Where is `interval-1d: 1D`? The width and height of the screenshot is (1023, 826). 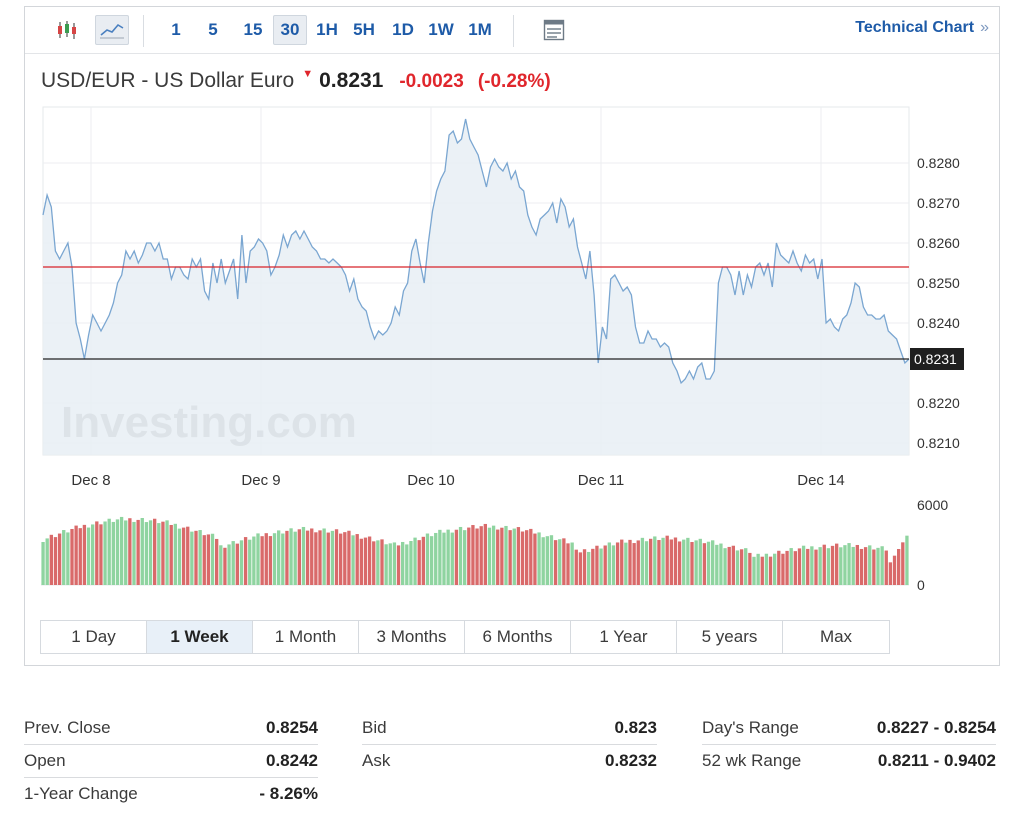
interval-1d: 1D is located at coordinates (403, 29).